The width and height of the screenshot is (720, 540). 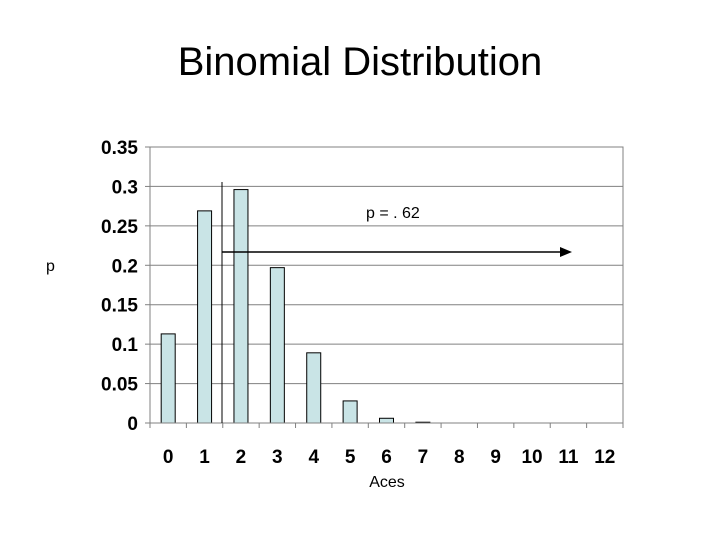 What do you see at coordinates (204, 457) in the screenshot?
I see `x-tick-label: 1` at bounding box center [204, 457].